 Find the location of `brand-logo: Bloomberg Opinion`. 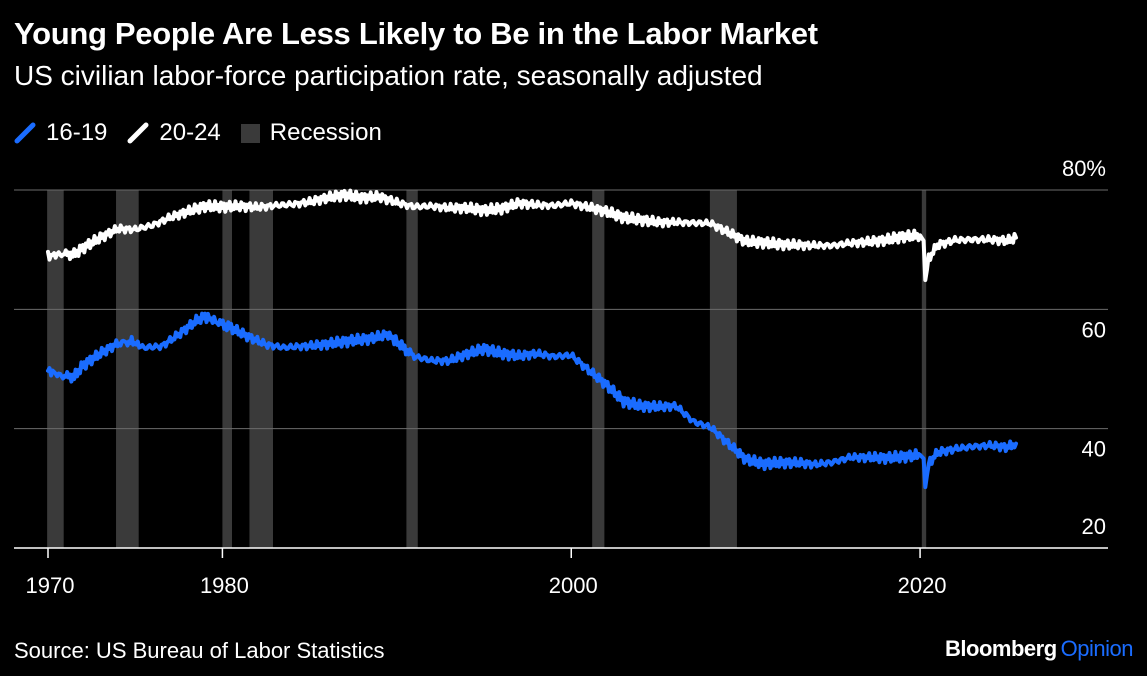

brand-logo: Bloomberg Opinion is located at coordinates (1039, 649).